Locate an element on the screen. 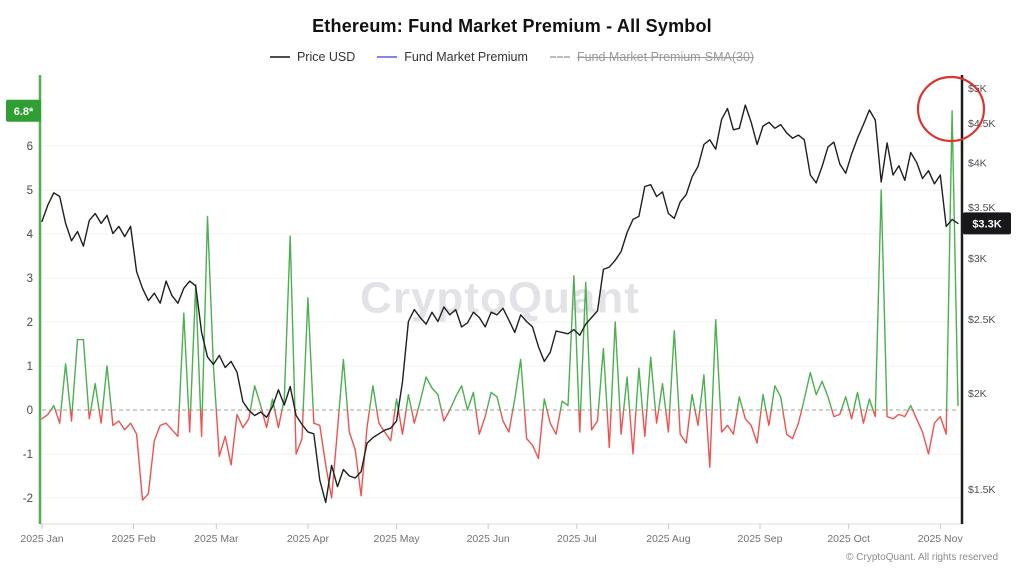  x-axis-label: 2025 Nov is located at coordinates (941, 539).